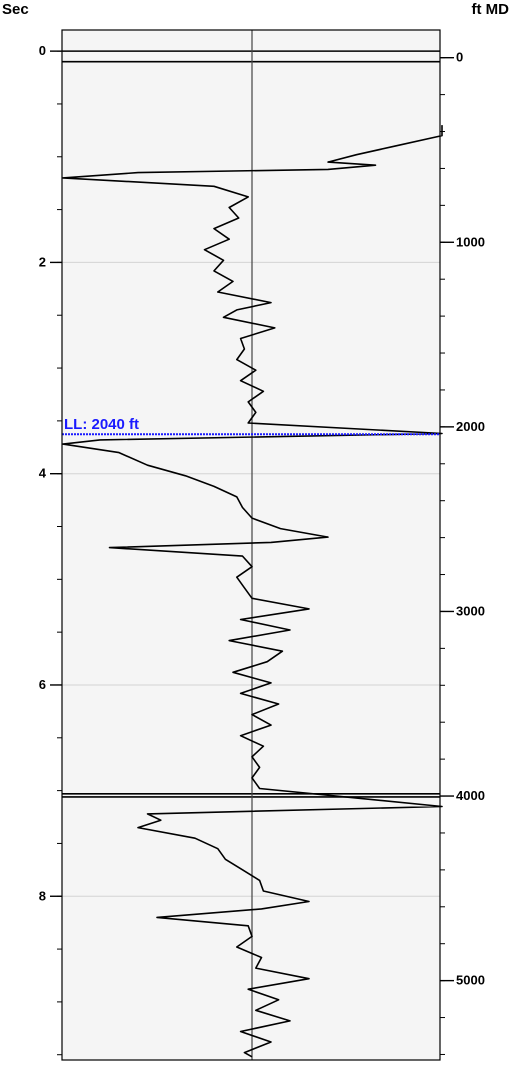 This screenshot has height=1066, width=511. What do you see at coordinates (470, 795) in the screenshot?
I see `right-tick-label: 4000` at bounding box center [470, 795].